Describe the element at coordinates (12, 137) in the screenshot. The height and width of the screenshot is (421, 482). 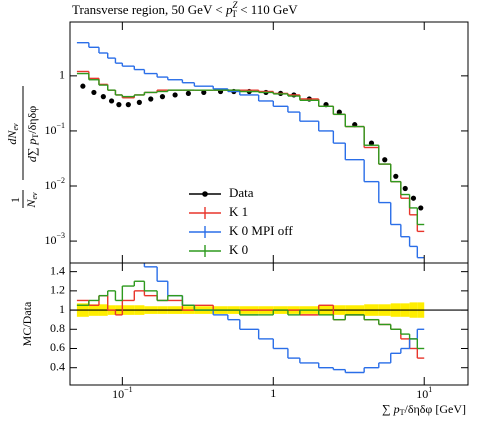
I see `y-label-part: dN` at that location.